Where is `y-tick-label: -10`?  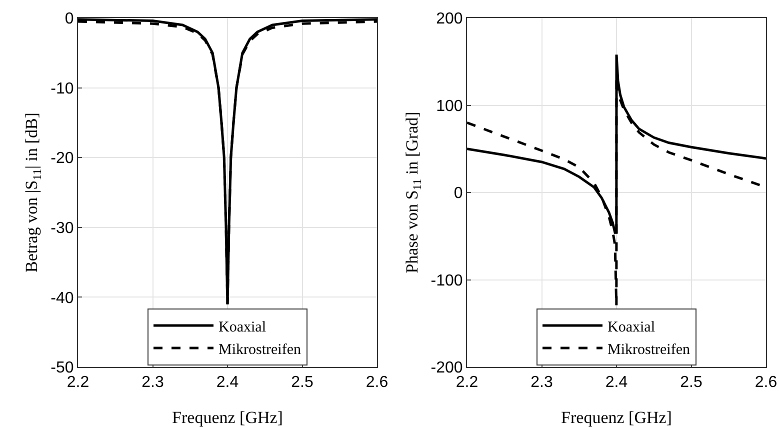 y-tick-label: -10 is located at coordinates (62, 89).